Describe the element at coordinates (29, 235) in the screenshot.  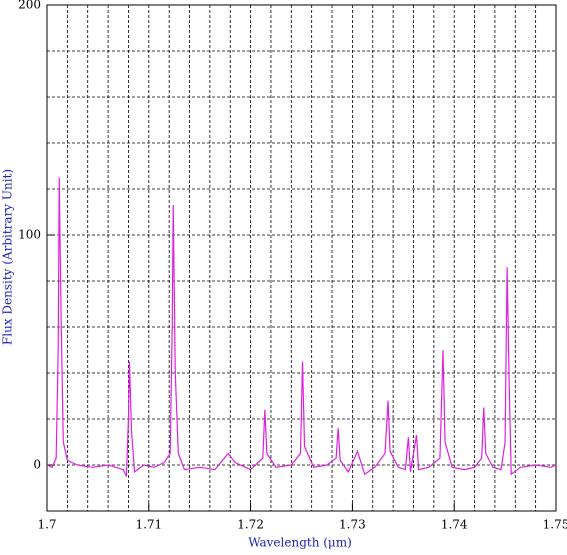
I see `y-tick-label: 100` at that location.